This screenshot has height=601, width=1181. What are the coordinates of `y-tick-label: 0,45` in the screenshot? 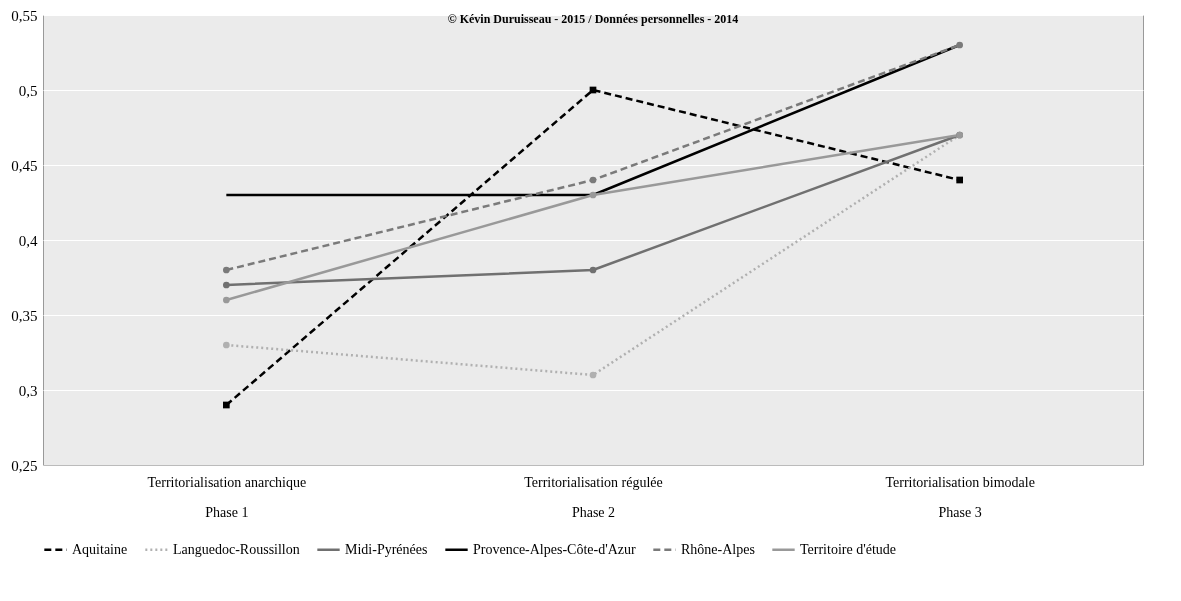 It's located at (24, 165).